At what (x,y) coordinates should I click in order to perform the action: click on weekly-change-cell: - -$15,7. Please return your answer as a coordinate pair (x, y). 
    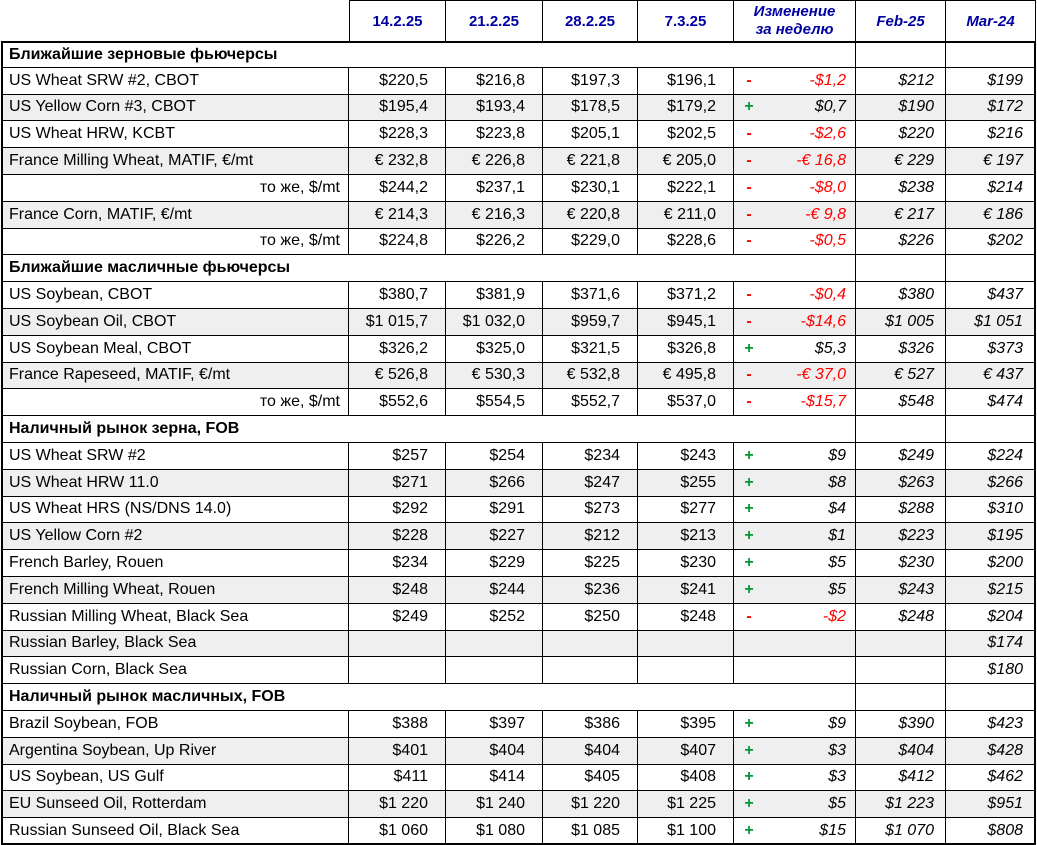
    Looking at the image, I should click on (795, 403).